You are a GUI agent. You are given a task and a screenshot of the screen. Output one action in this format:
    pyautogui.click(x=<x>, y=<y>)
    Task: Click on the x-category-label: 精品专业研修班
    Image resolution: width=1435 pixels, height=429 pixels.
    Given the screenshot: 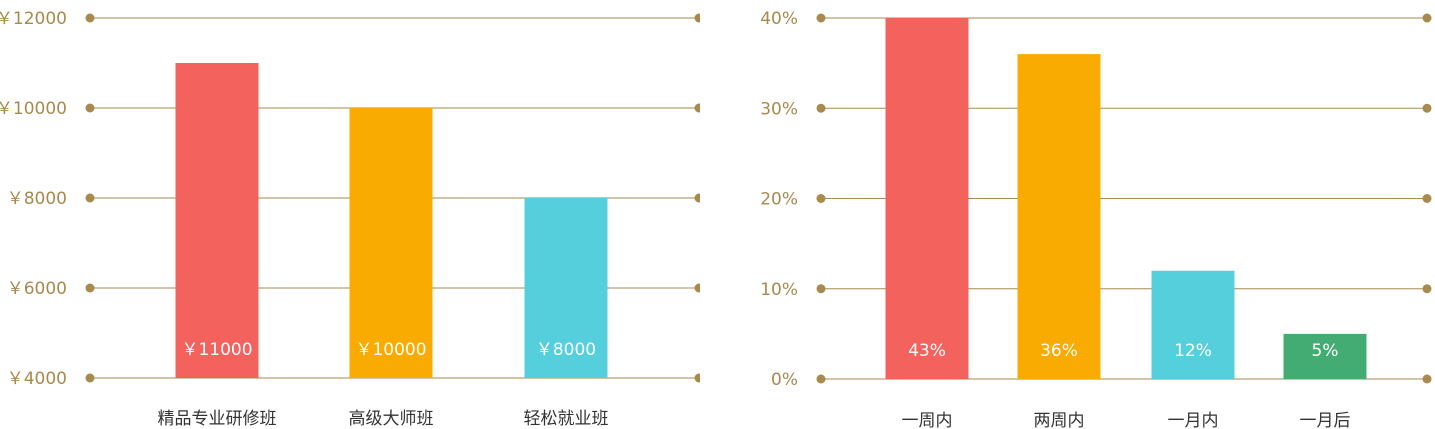 What is the action you would take?
    pyautogui.click(x=217, y=419)
    